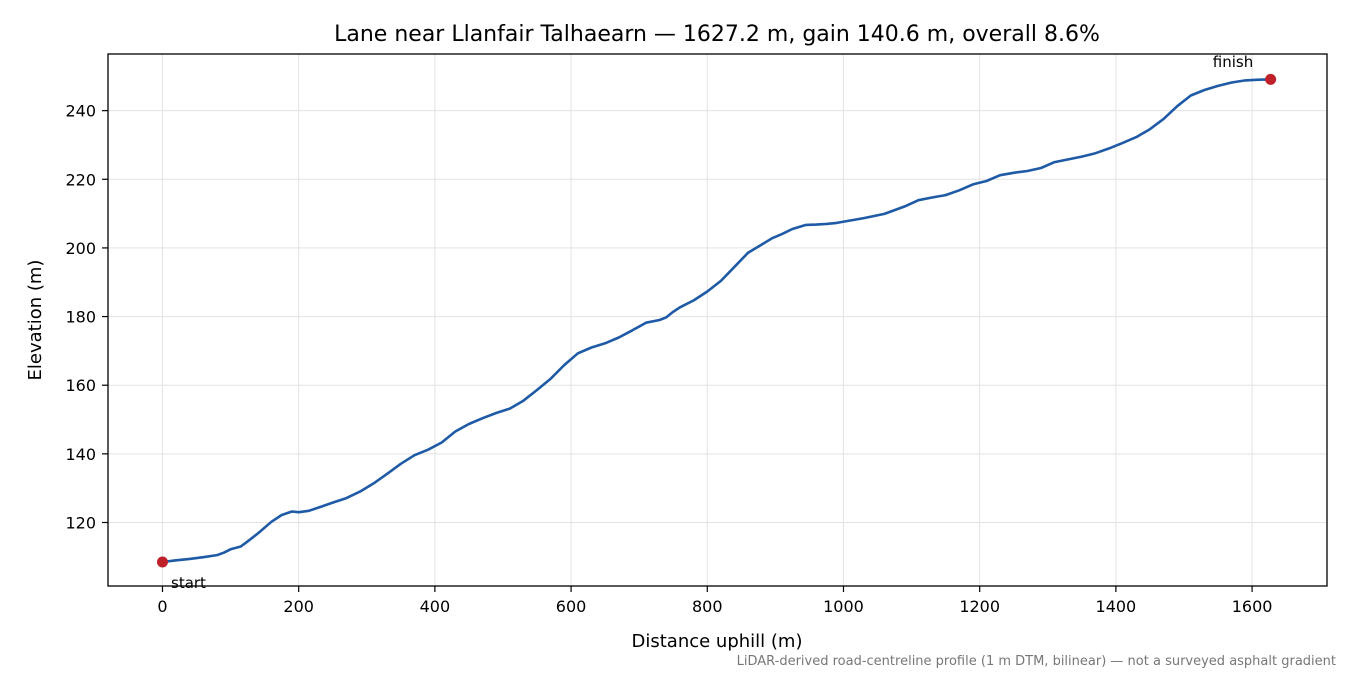 The height and width of the screenshot is (675, 1350). I want to click on x-tick-label: 1600, so click(1252, 606).